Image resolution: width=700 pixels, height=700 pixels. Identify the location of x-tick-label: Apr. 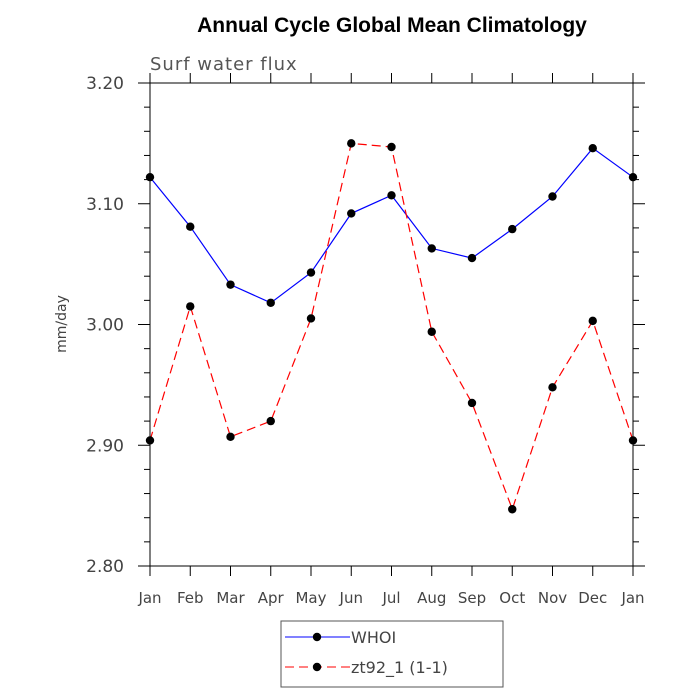
(271, 598).